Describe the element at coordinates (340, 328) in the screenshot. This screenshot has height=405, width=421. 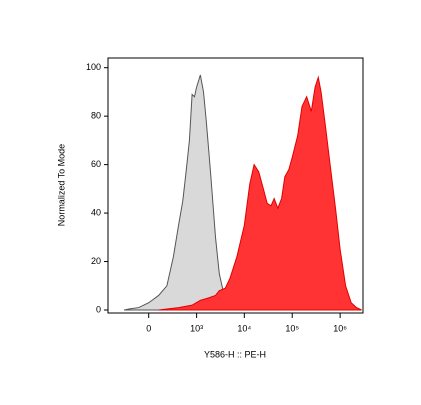
I see `x-tick-label: 10⁶` at that location.